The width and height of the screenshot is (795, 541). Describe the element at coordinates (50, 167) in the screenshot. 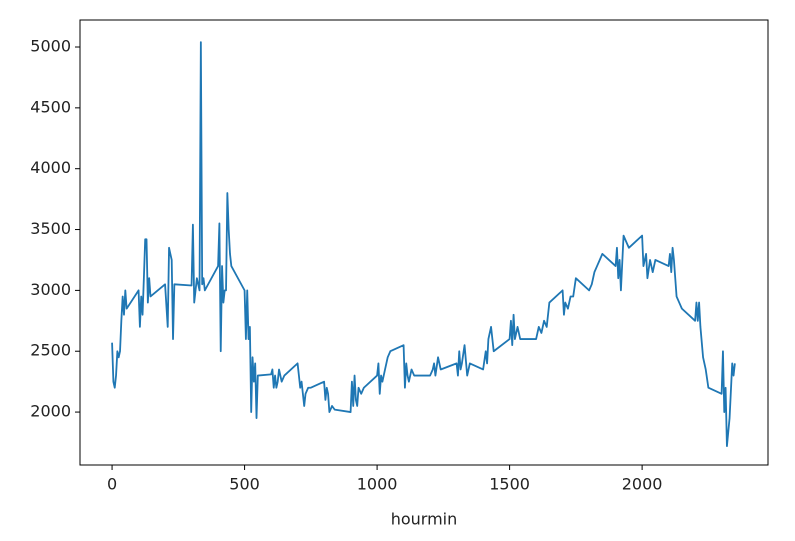

I see `y-tick-label: 4000` at that location.